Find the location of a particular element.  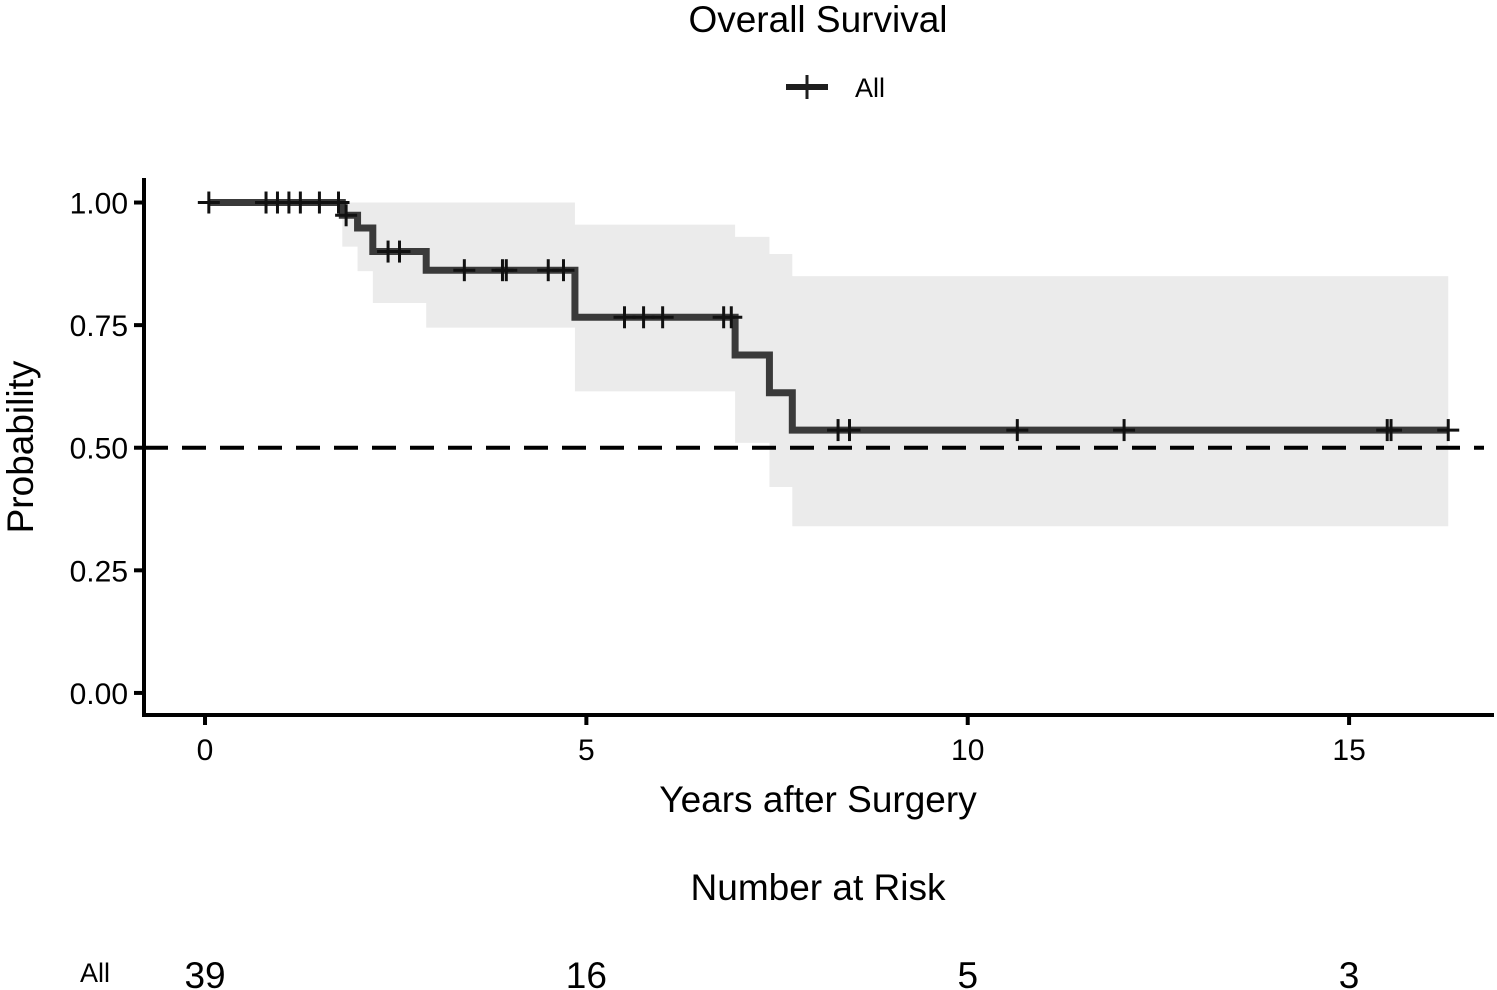

risk-row-label-all: All is located at coordinates (95, 973).